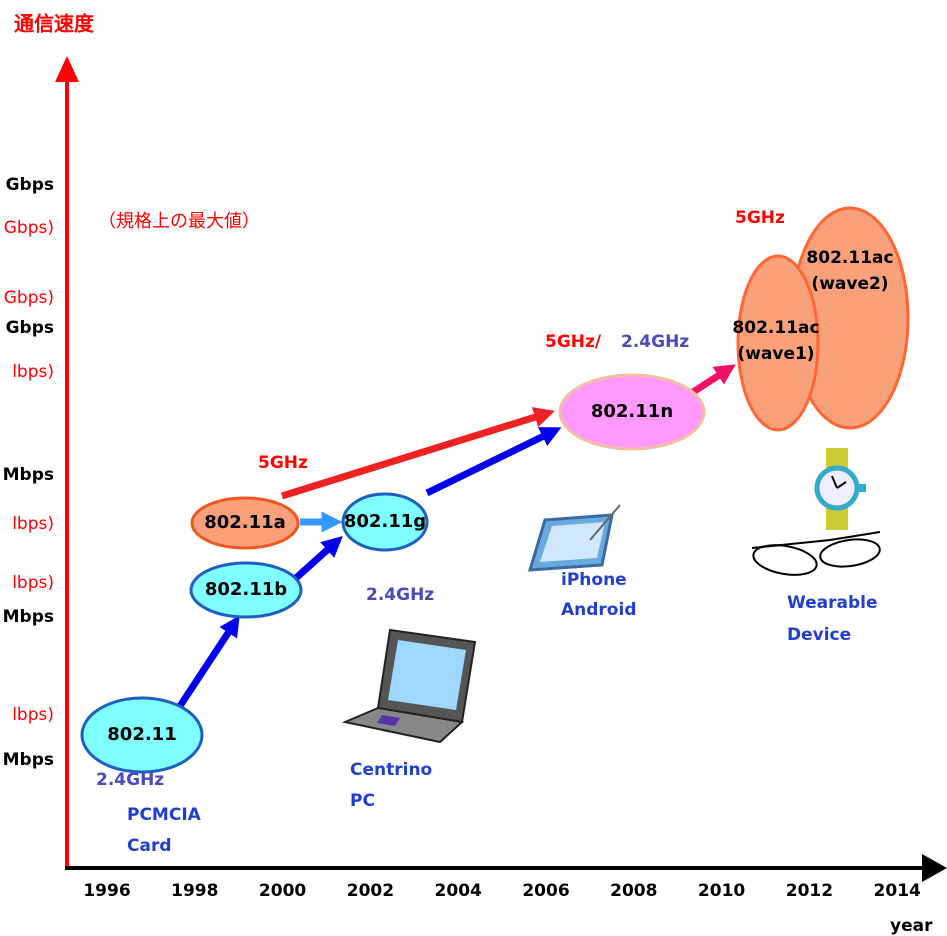  I want to click on node-label: 802.11n, so click(632, 411).